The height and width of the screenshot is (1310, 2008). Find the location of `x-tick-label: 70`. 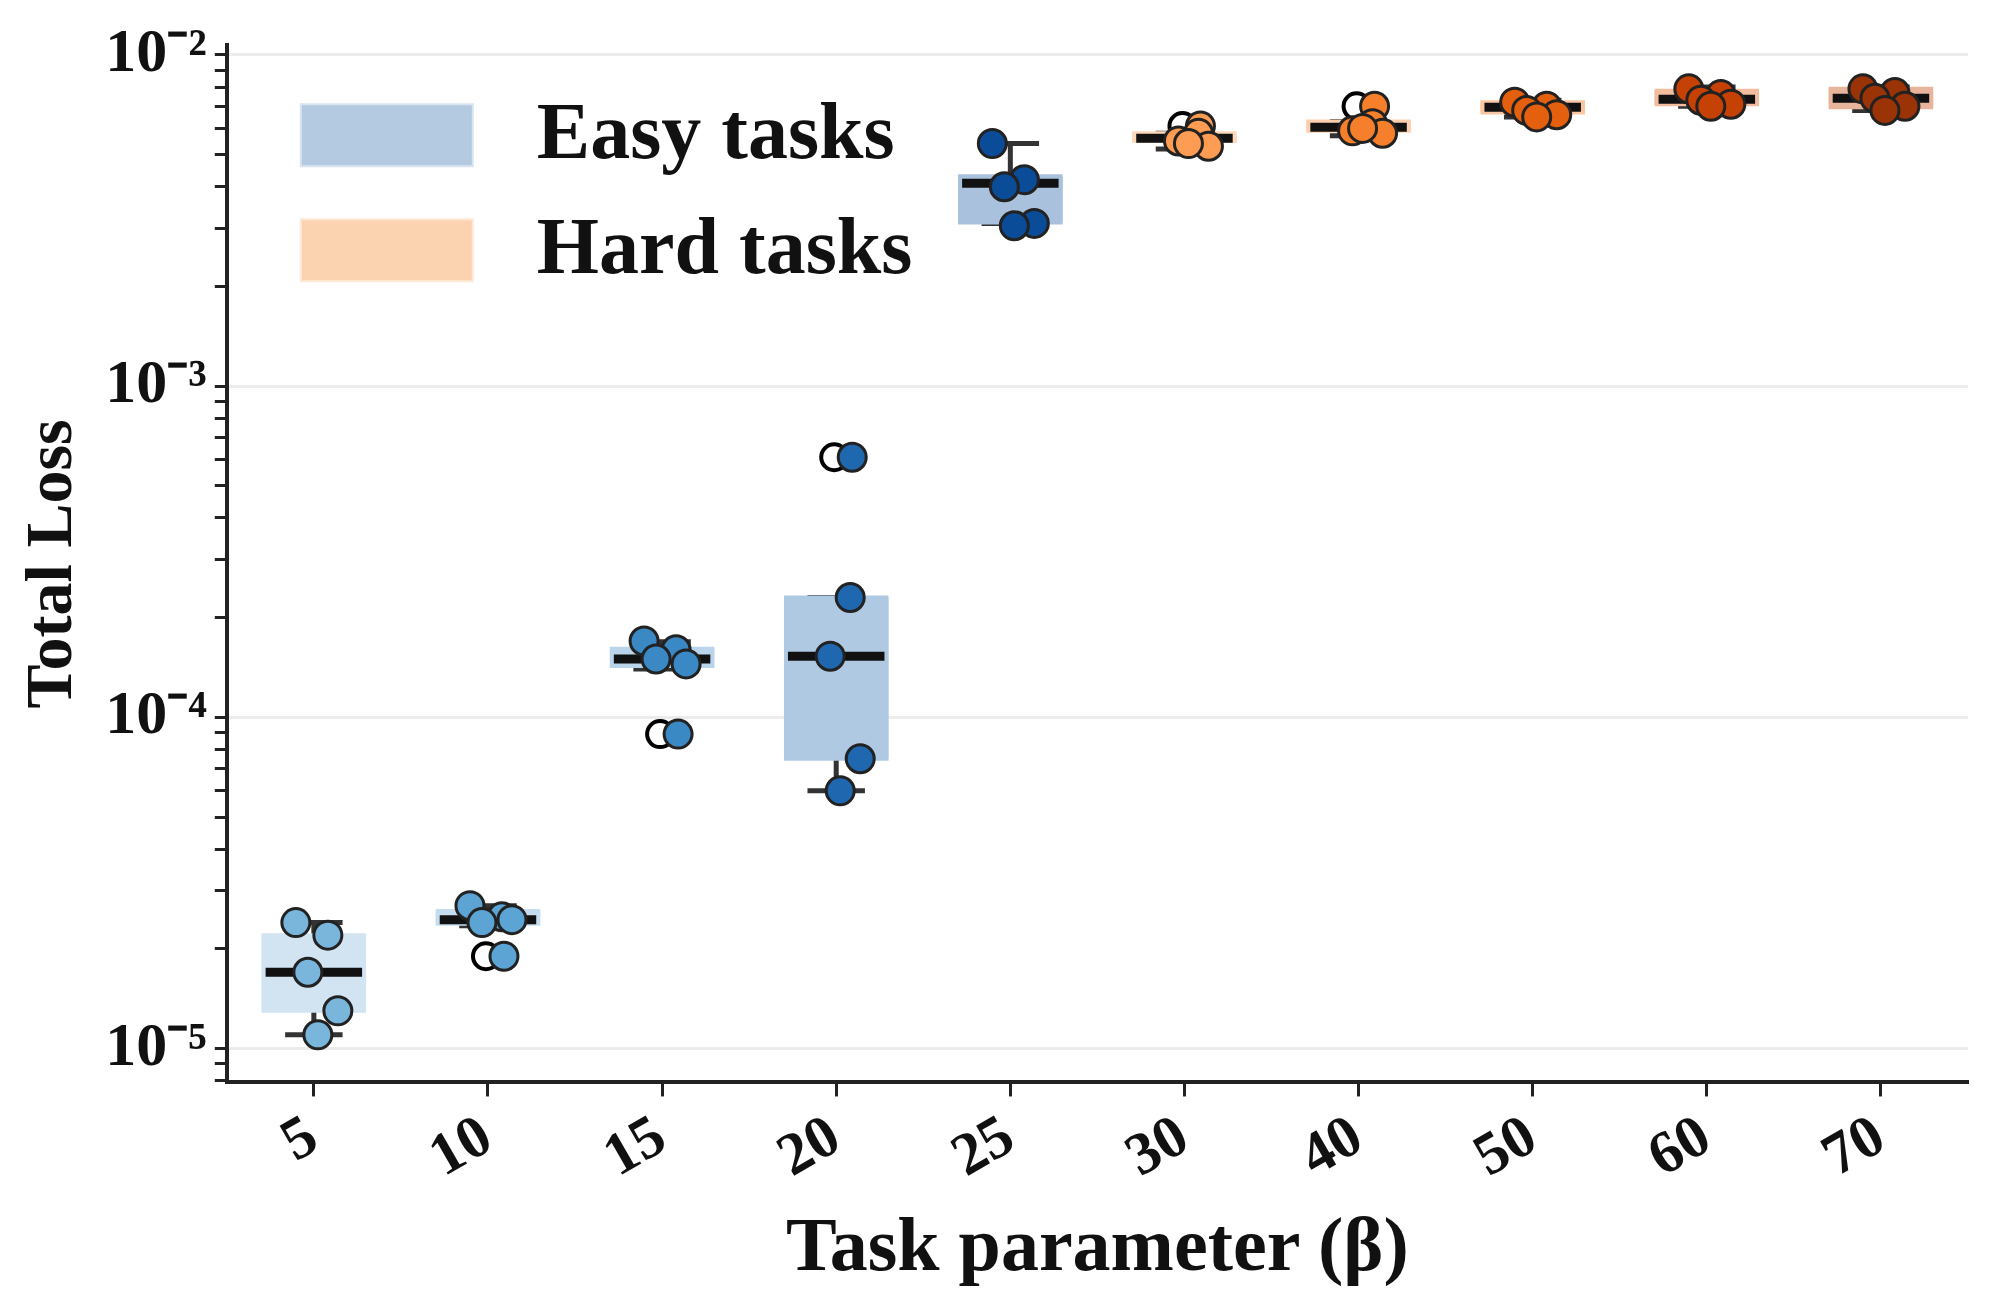

x-tick-label: 70 is located at coordinates (1853, 1145).